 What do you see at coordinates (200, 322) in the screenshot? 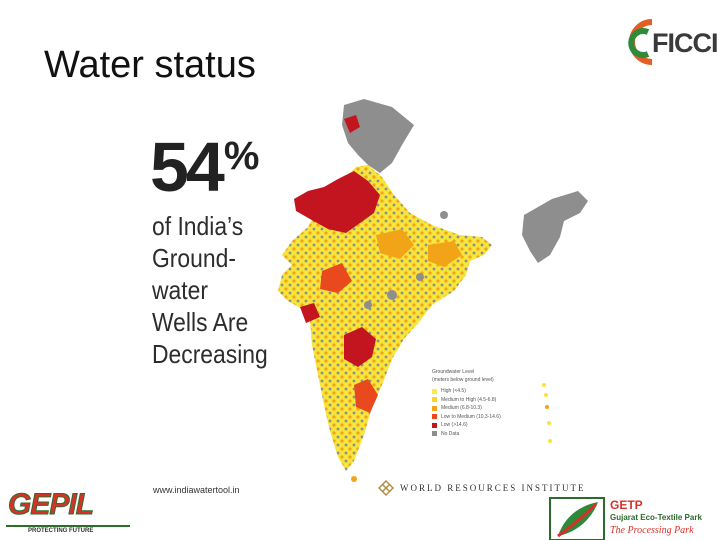
I see `headline-line: Wells Are` at bounding box center [200, 322].